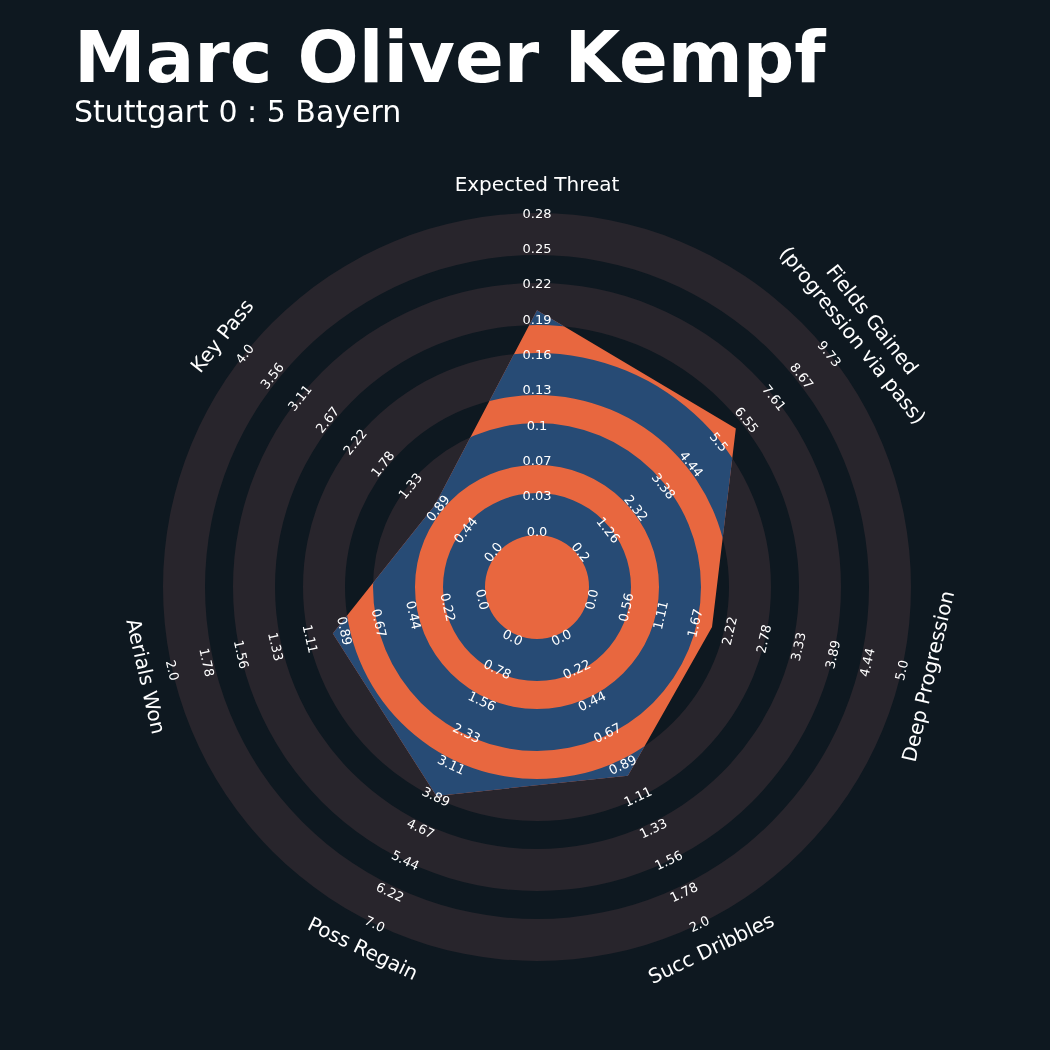 The width and height of the screenshot is (1050, 1050). I want to click on text: 4.44, so click(867, 662).